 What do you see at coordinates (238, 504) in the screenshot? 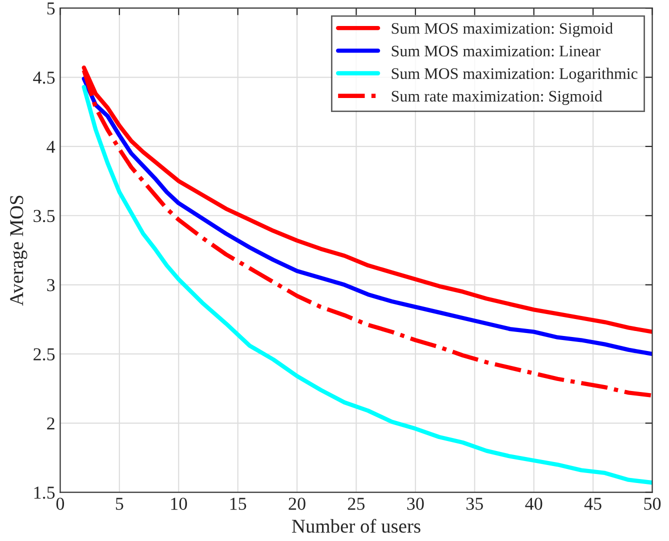
I see `x-tick-label: 15` at bounding box center [238, 504].